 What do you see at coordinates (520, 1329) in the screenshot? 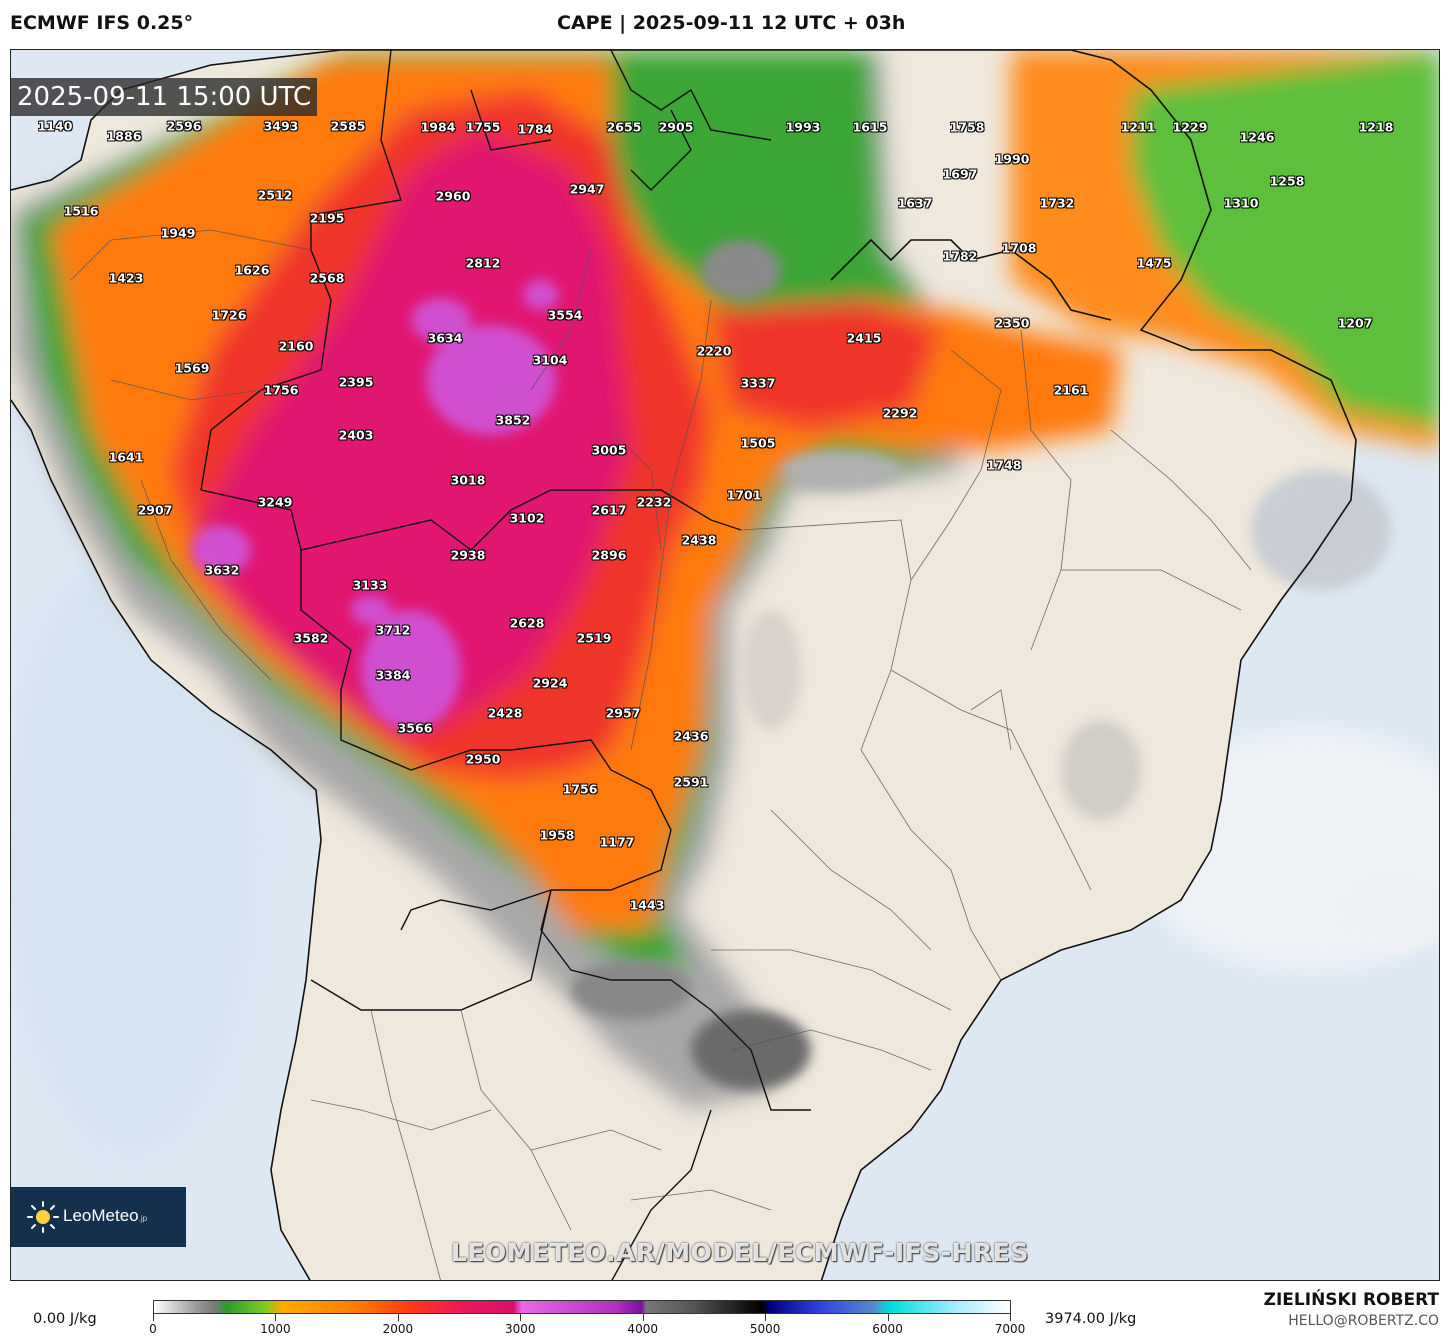
I see `colorbar-tick-label: 3000` at bounding box center [520, 1329].